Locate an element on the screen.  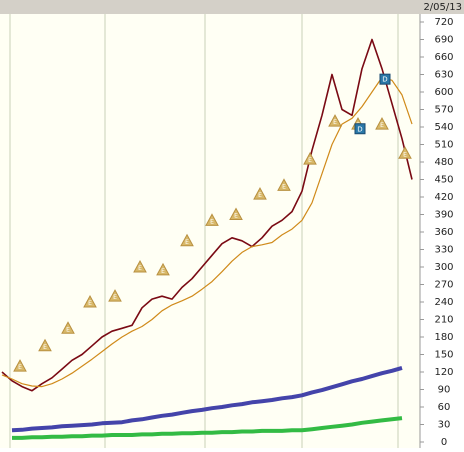
y-tick-label: 210 is located at coordinates (443, 320).